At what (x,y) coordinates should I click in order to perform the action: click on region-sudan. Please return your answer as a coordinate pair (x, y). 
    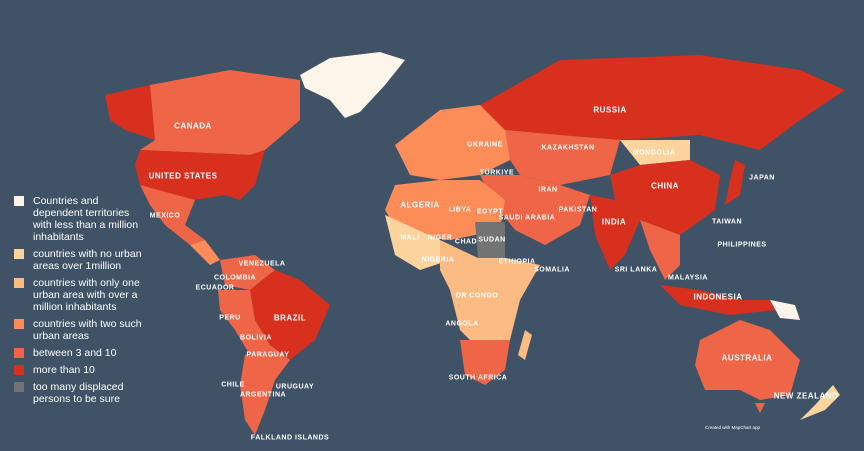
    Looking at the image, I should click on (490, 240).